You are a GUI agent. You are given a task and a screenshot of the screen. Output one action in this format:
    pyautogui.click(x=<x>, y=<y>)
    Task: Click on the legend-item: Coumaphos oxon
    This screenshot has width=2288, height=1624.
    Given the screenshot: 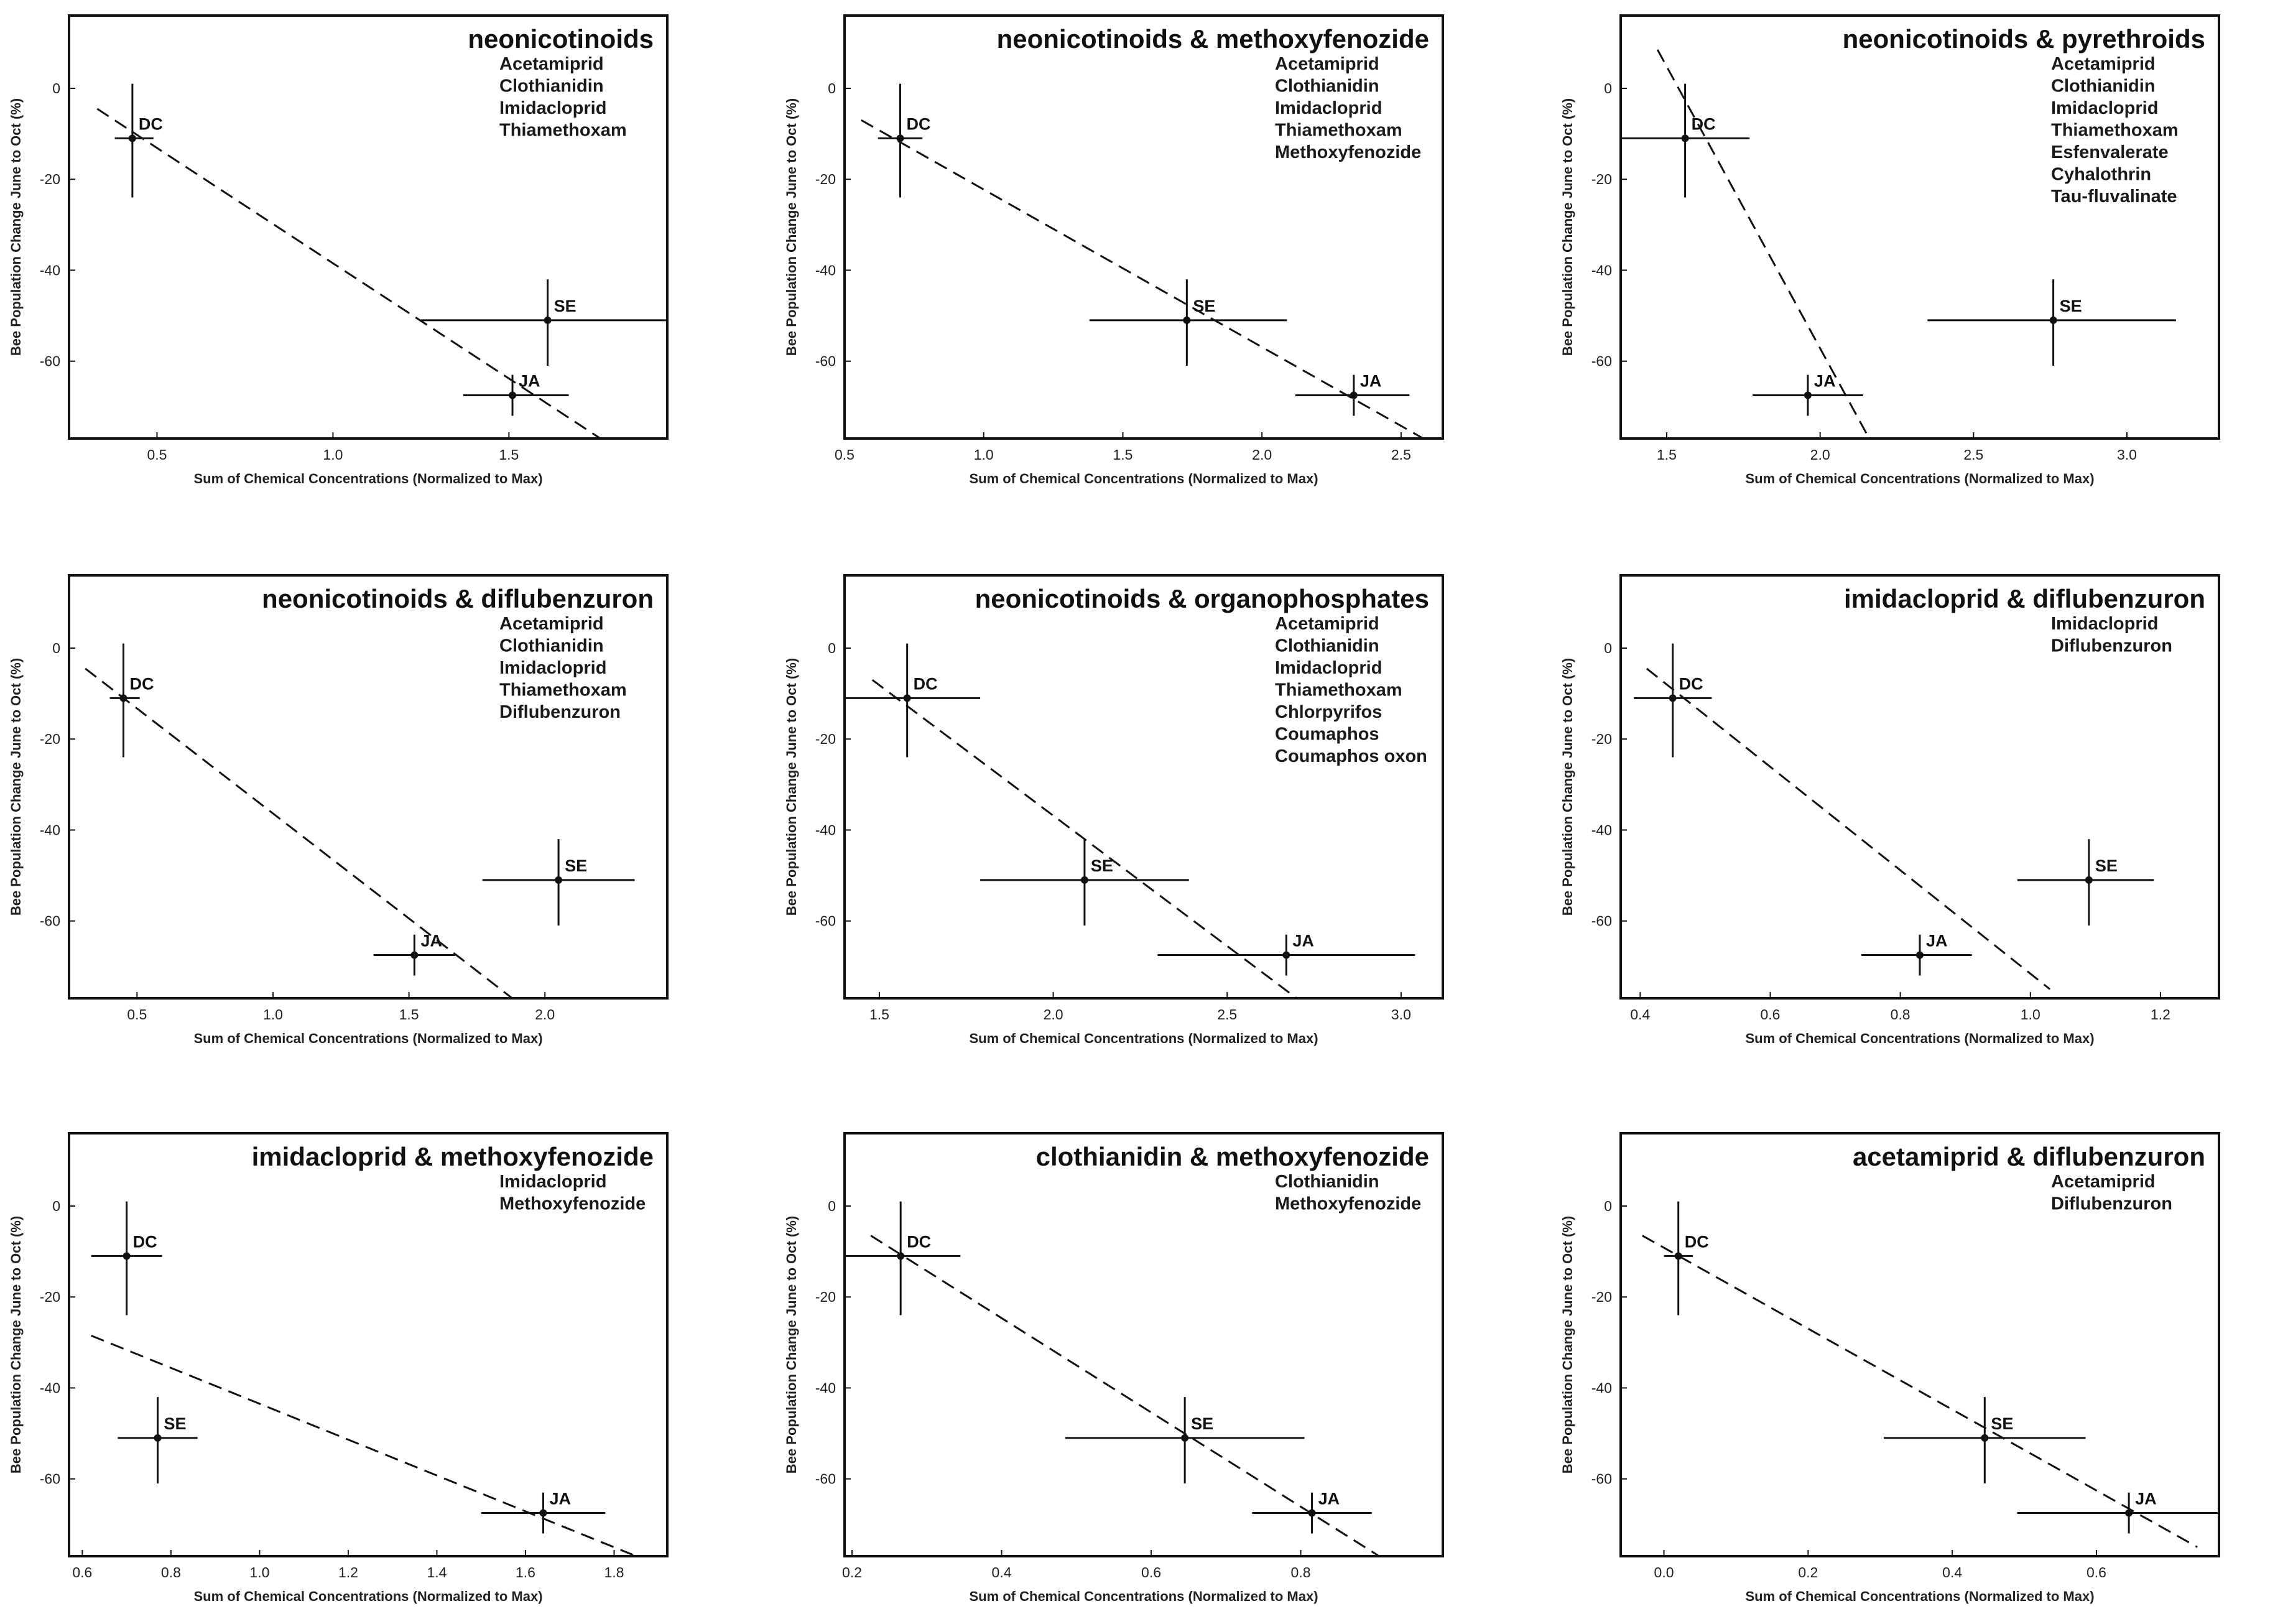 What is the action you would take?
    pyautogui.click(x=1351, y=756)
    